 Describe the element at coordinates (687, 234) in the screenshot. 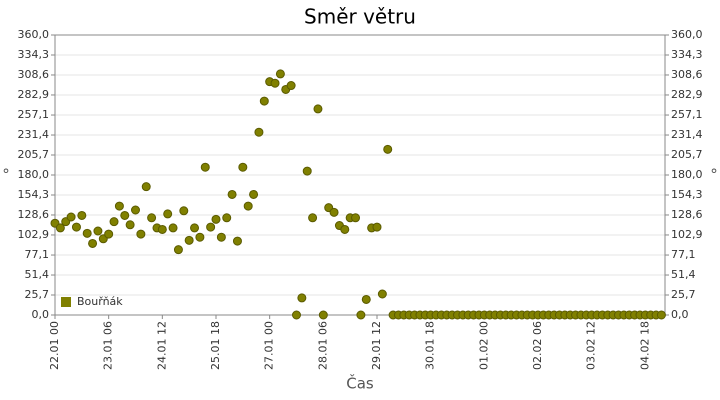

I see `y2-tick-label: 102,9` at that location.